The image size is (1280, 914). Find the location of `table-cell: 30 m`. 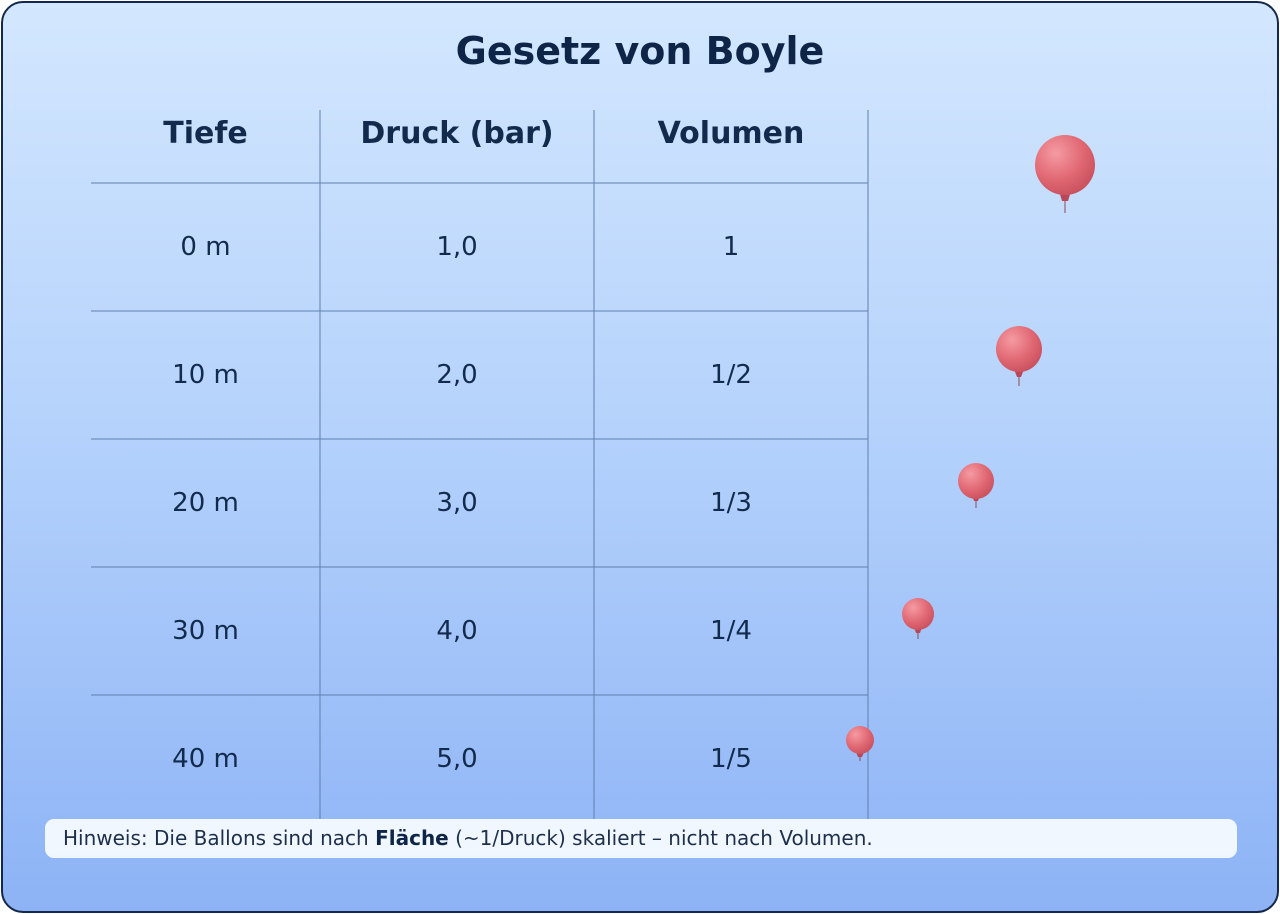

table-cell: 30 m is located at coordinates (205, 631).